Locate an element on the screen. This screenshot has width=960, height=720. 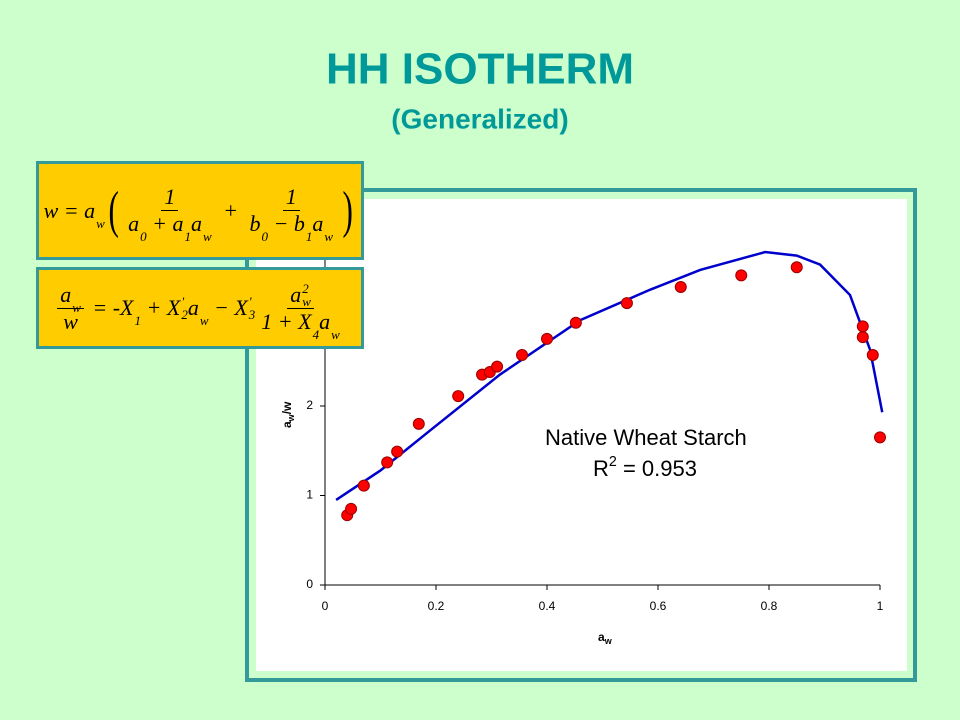
scripts: ' 3 is located at coordinates (252, 308).